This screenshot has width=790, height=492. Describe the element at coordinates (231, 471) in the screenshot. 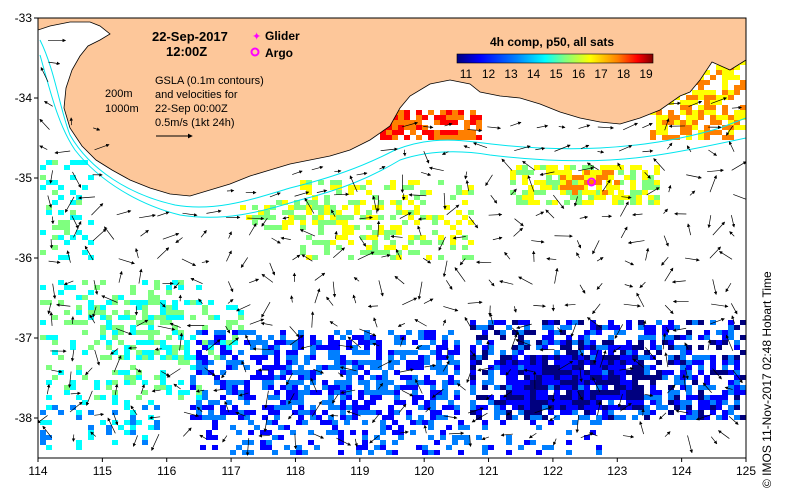

I see `x-tick-label: 117` at that location.